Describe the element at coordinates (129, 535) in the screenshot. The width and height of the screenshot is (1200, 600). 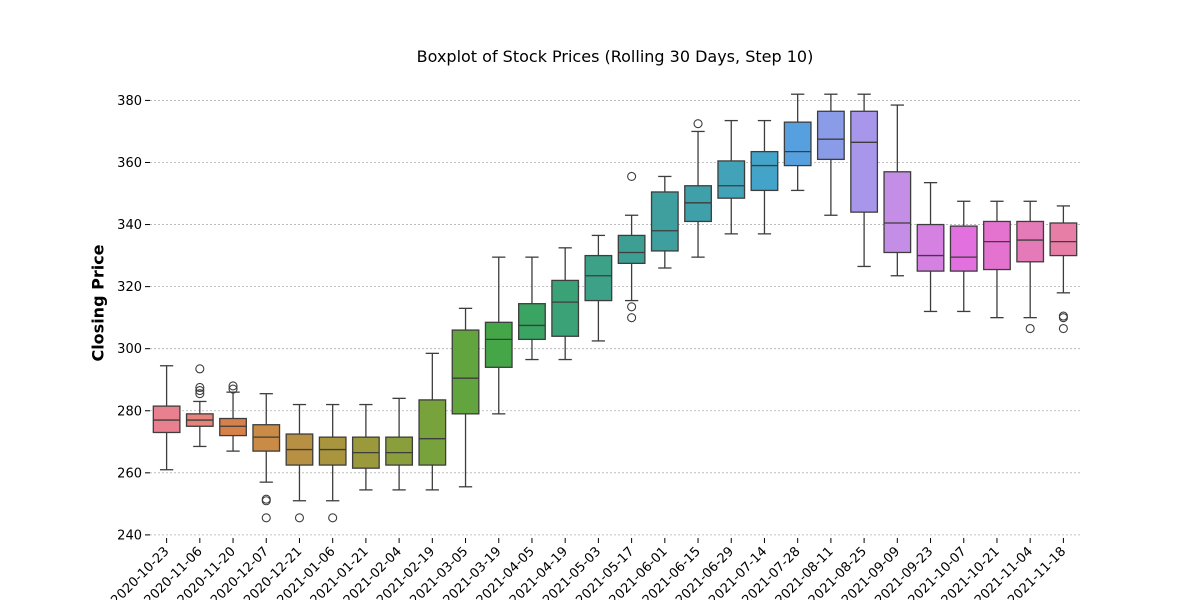
I see `y-tick-label: 240` at that location.